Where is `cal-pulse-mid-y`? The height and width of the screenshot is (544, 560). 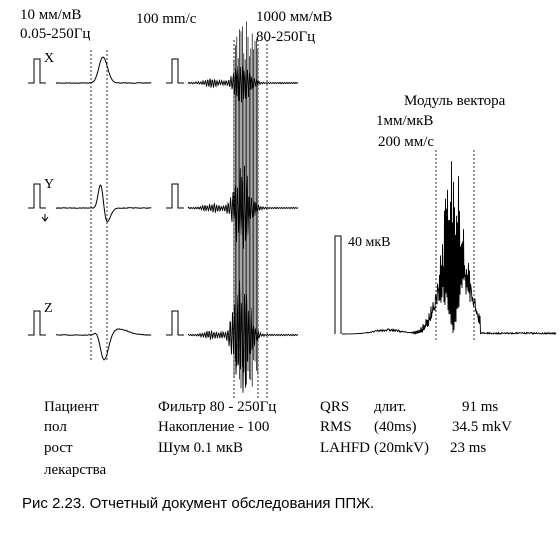
cal-pulse-mid-y is located at coordinates (175, 196).